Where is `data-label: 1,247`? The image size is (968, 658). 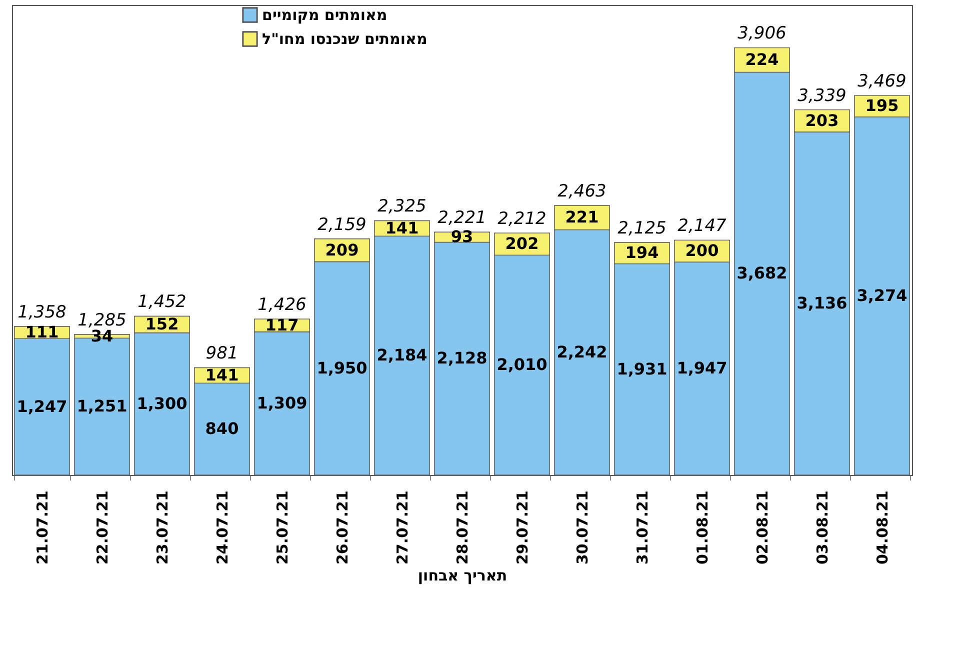
data-label: 1,247 is located at coordinates (42, 406).